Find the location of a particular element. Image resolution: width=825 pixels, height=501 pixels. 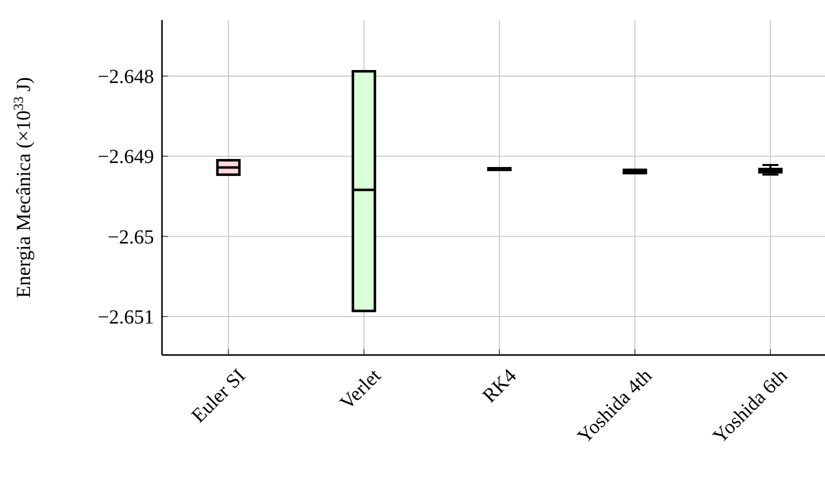

y-tick-label: −2.649 is located at coordinates (126, 157).